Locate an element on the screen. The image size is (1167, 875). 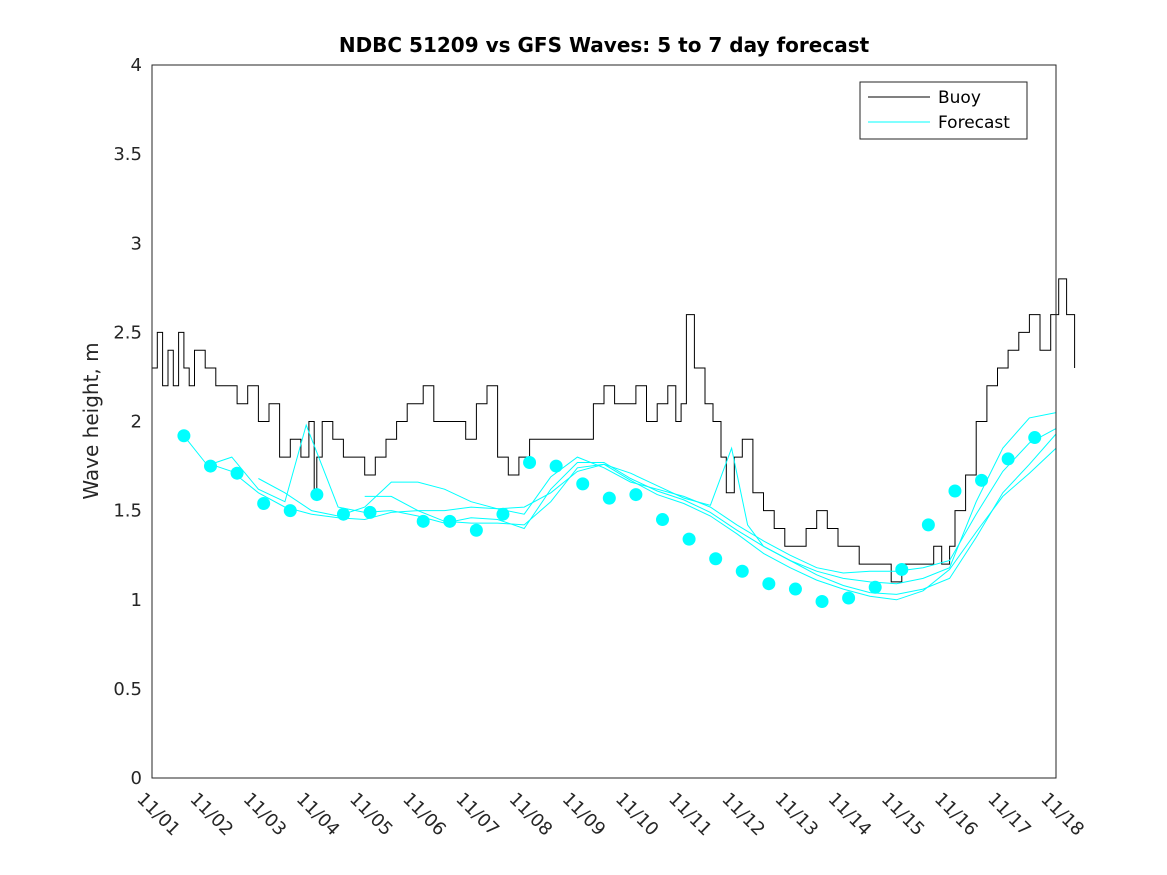
legend: Buoy Forecast is located at coordinates (943, 110).